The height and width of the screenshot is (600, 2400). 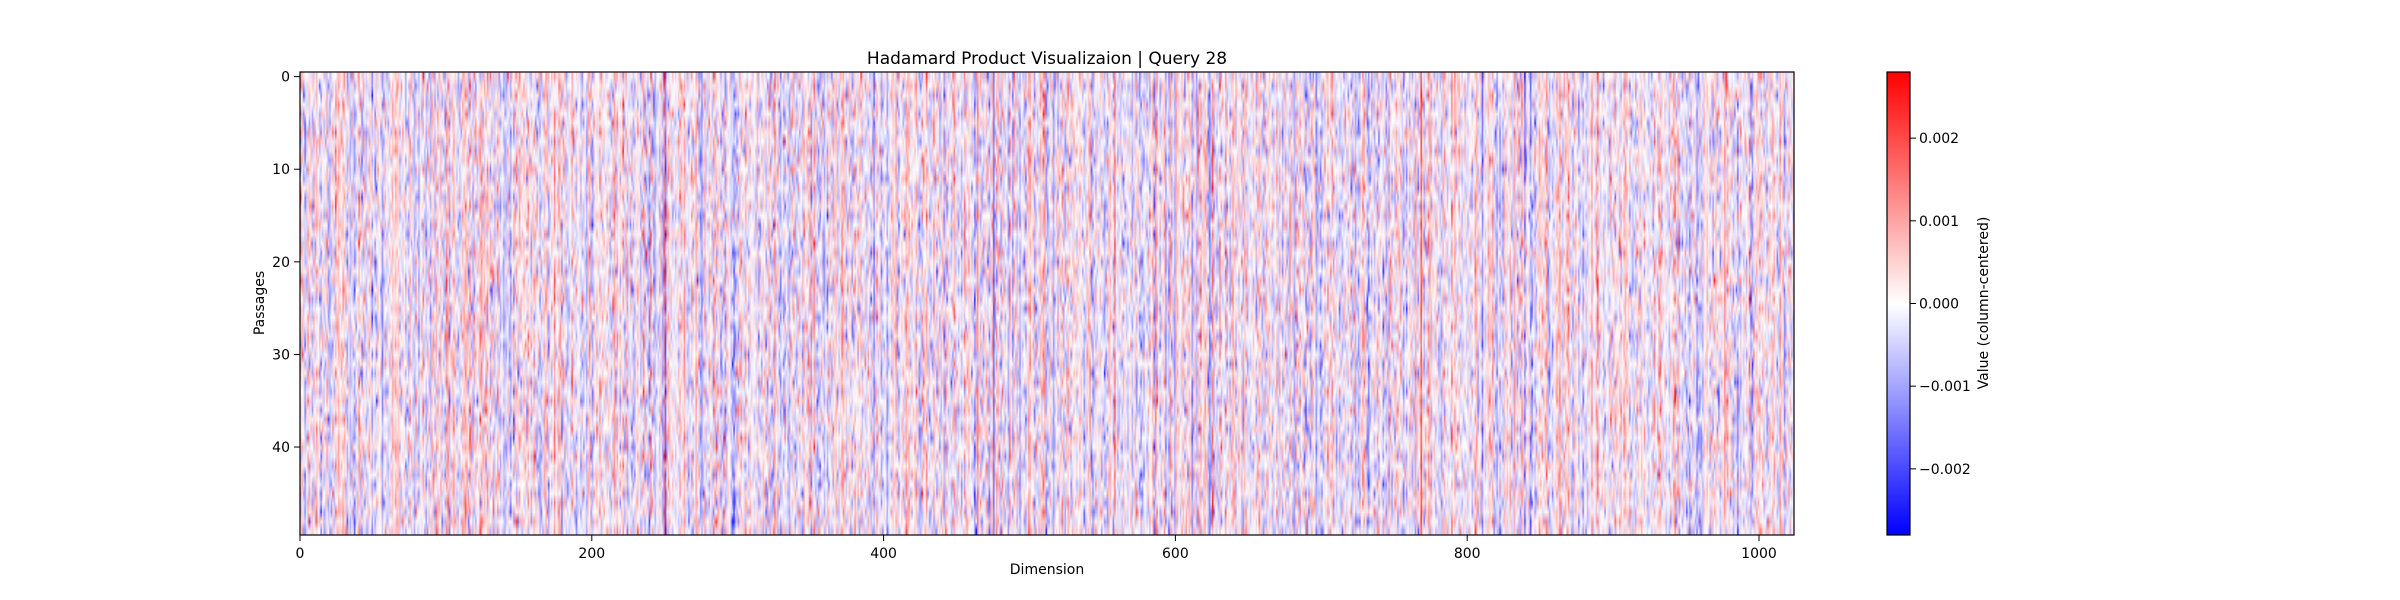 What do you see at coordinates (591, 554) in the screenshot?
I see `x-tick-label: 200` at bounding box center [591, 554].